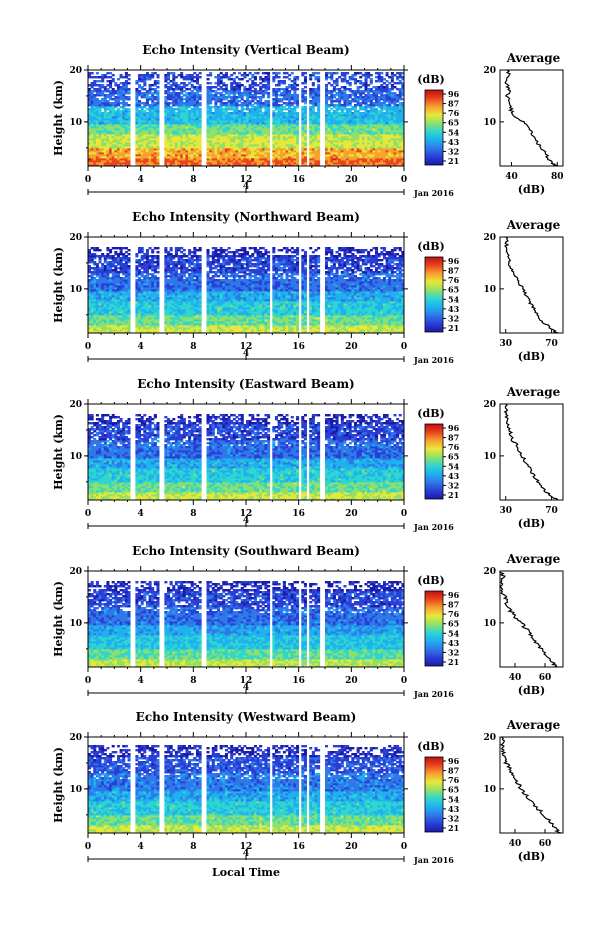  What do you see at coordinates (531, 118) in the screenshot?
I see `profile-frame` at bounding box center [531, 118].